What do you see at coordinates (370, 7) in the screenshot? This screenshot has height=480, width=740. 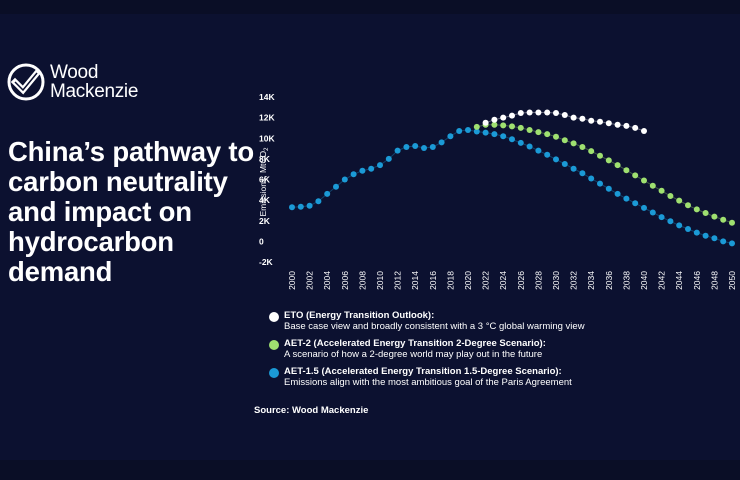 I see `top-bar` at bounding box center [370, 7].